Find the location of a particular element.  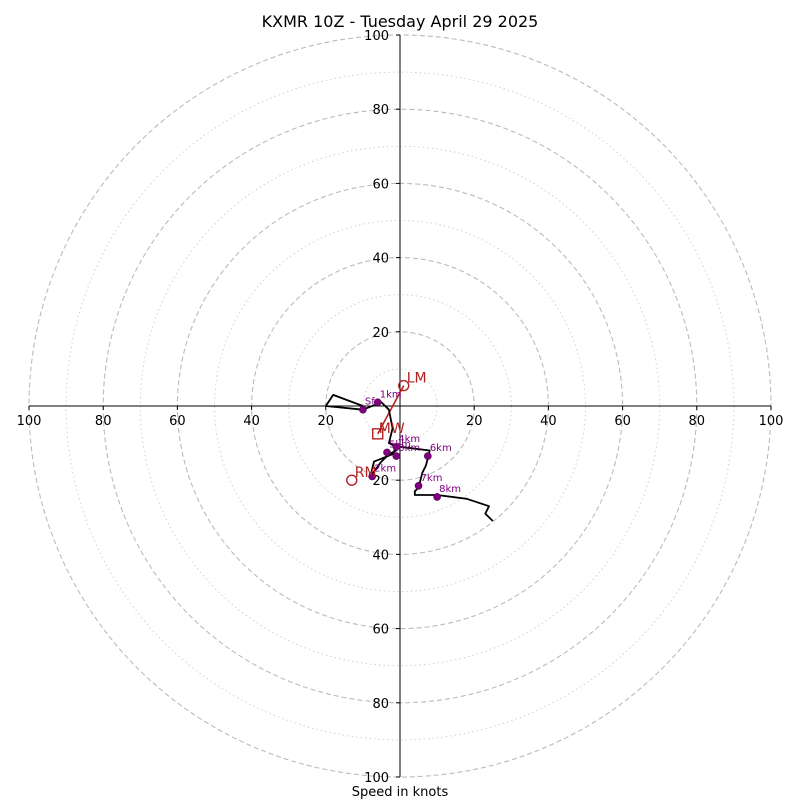

height-label: 1km is located at coordinates (391, 394).